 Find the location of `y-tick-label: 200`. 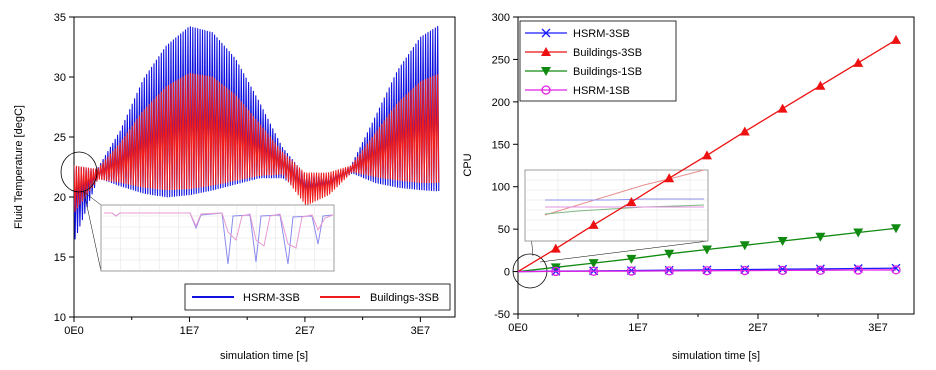

y-tick-label: 200 is located at coordinates (501, 103).